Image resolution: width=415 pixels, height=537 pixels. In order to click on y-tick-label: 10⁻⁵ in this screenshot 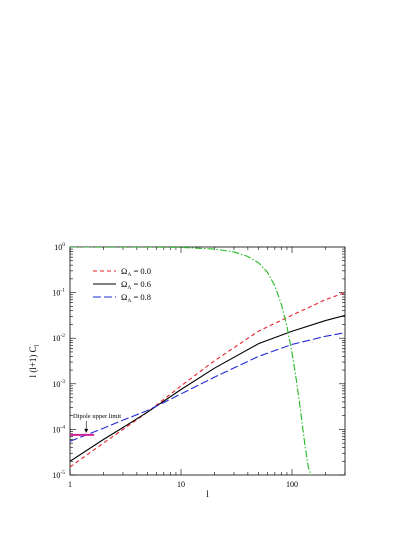, I will do `click(58, 475)`.